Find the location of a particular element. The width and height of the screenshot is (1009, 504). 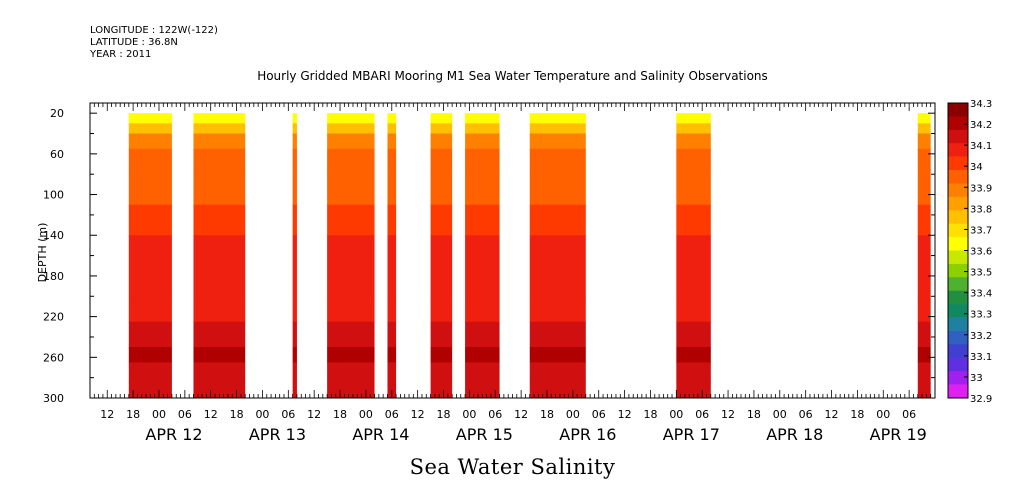

colorbar-tick-label: 32.9 is located at coordinates (981, 399).